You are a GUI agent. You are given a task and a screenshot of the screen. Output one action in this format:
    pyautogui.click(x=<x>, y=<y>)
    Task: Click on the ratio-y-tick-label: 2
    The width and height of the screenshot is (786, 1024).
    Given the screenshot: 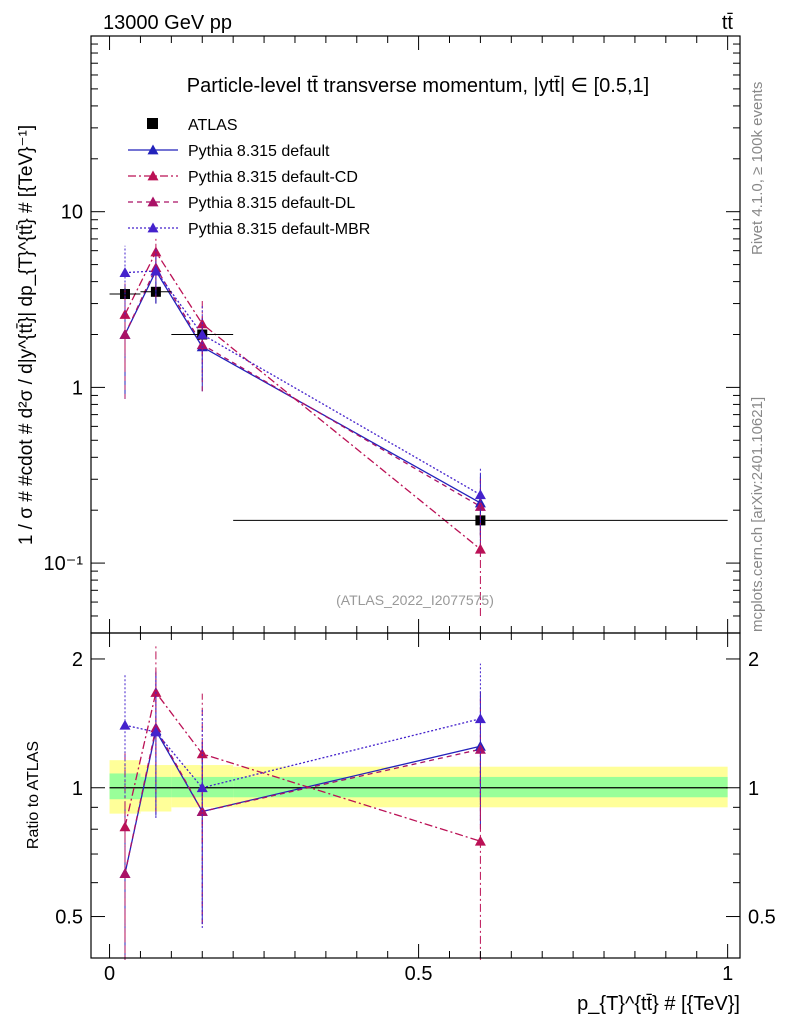 What is the action you would take?
    pyautogui.click(x=77, y=660)
    